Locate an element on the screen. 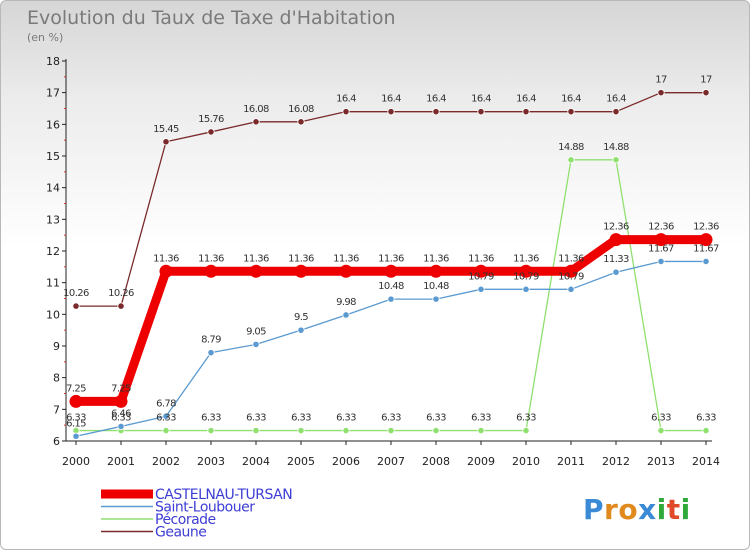 The height and width of the screenshot is (550, 750). brand-logo: Proxiti is located at coordinates (637, 509).